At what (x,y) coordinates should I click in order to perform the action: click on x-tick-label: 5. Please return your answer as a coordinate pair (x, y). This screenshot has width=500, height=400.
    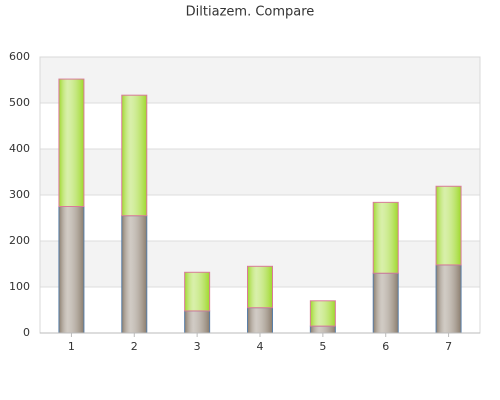
    Looking at the image, I should click on (322, 346).